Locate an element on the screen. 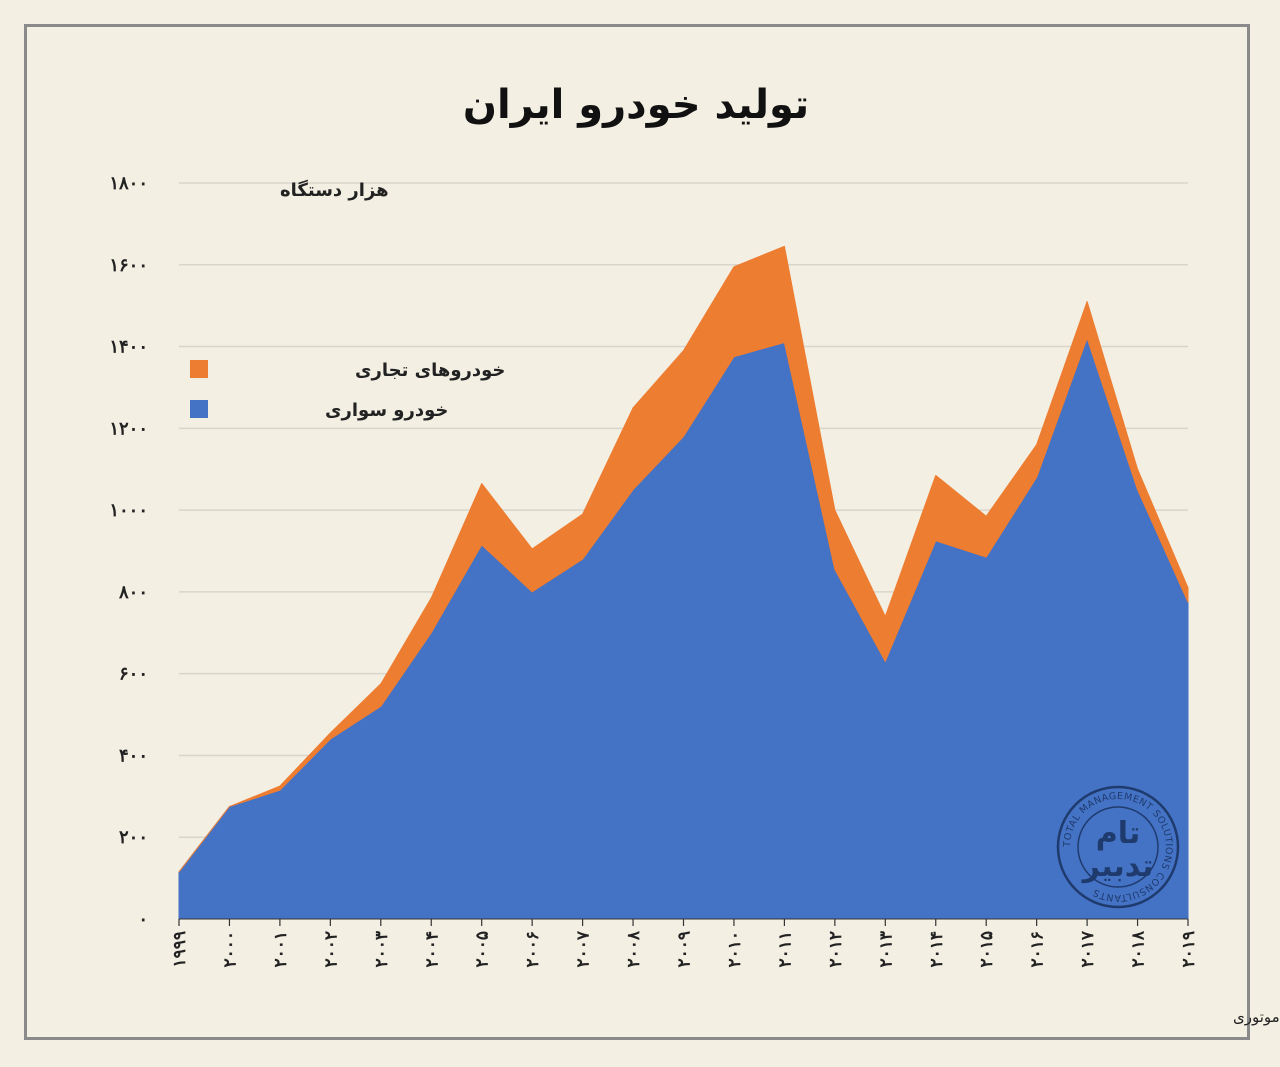 This screenshot has width=1280, height=1067. x-tick-label-2003: ۲۰۰۳ is located at coordinates (382, 949).